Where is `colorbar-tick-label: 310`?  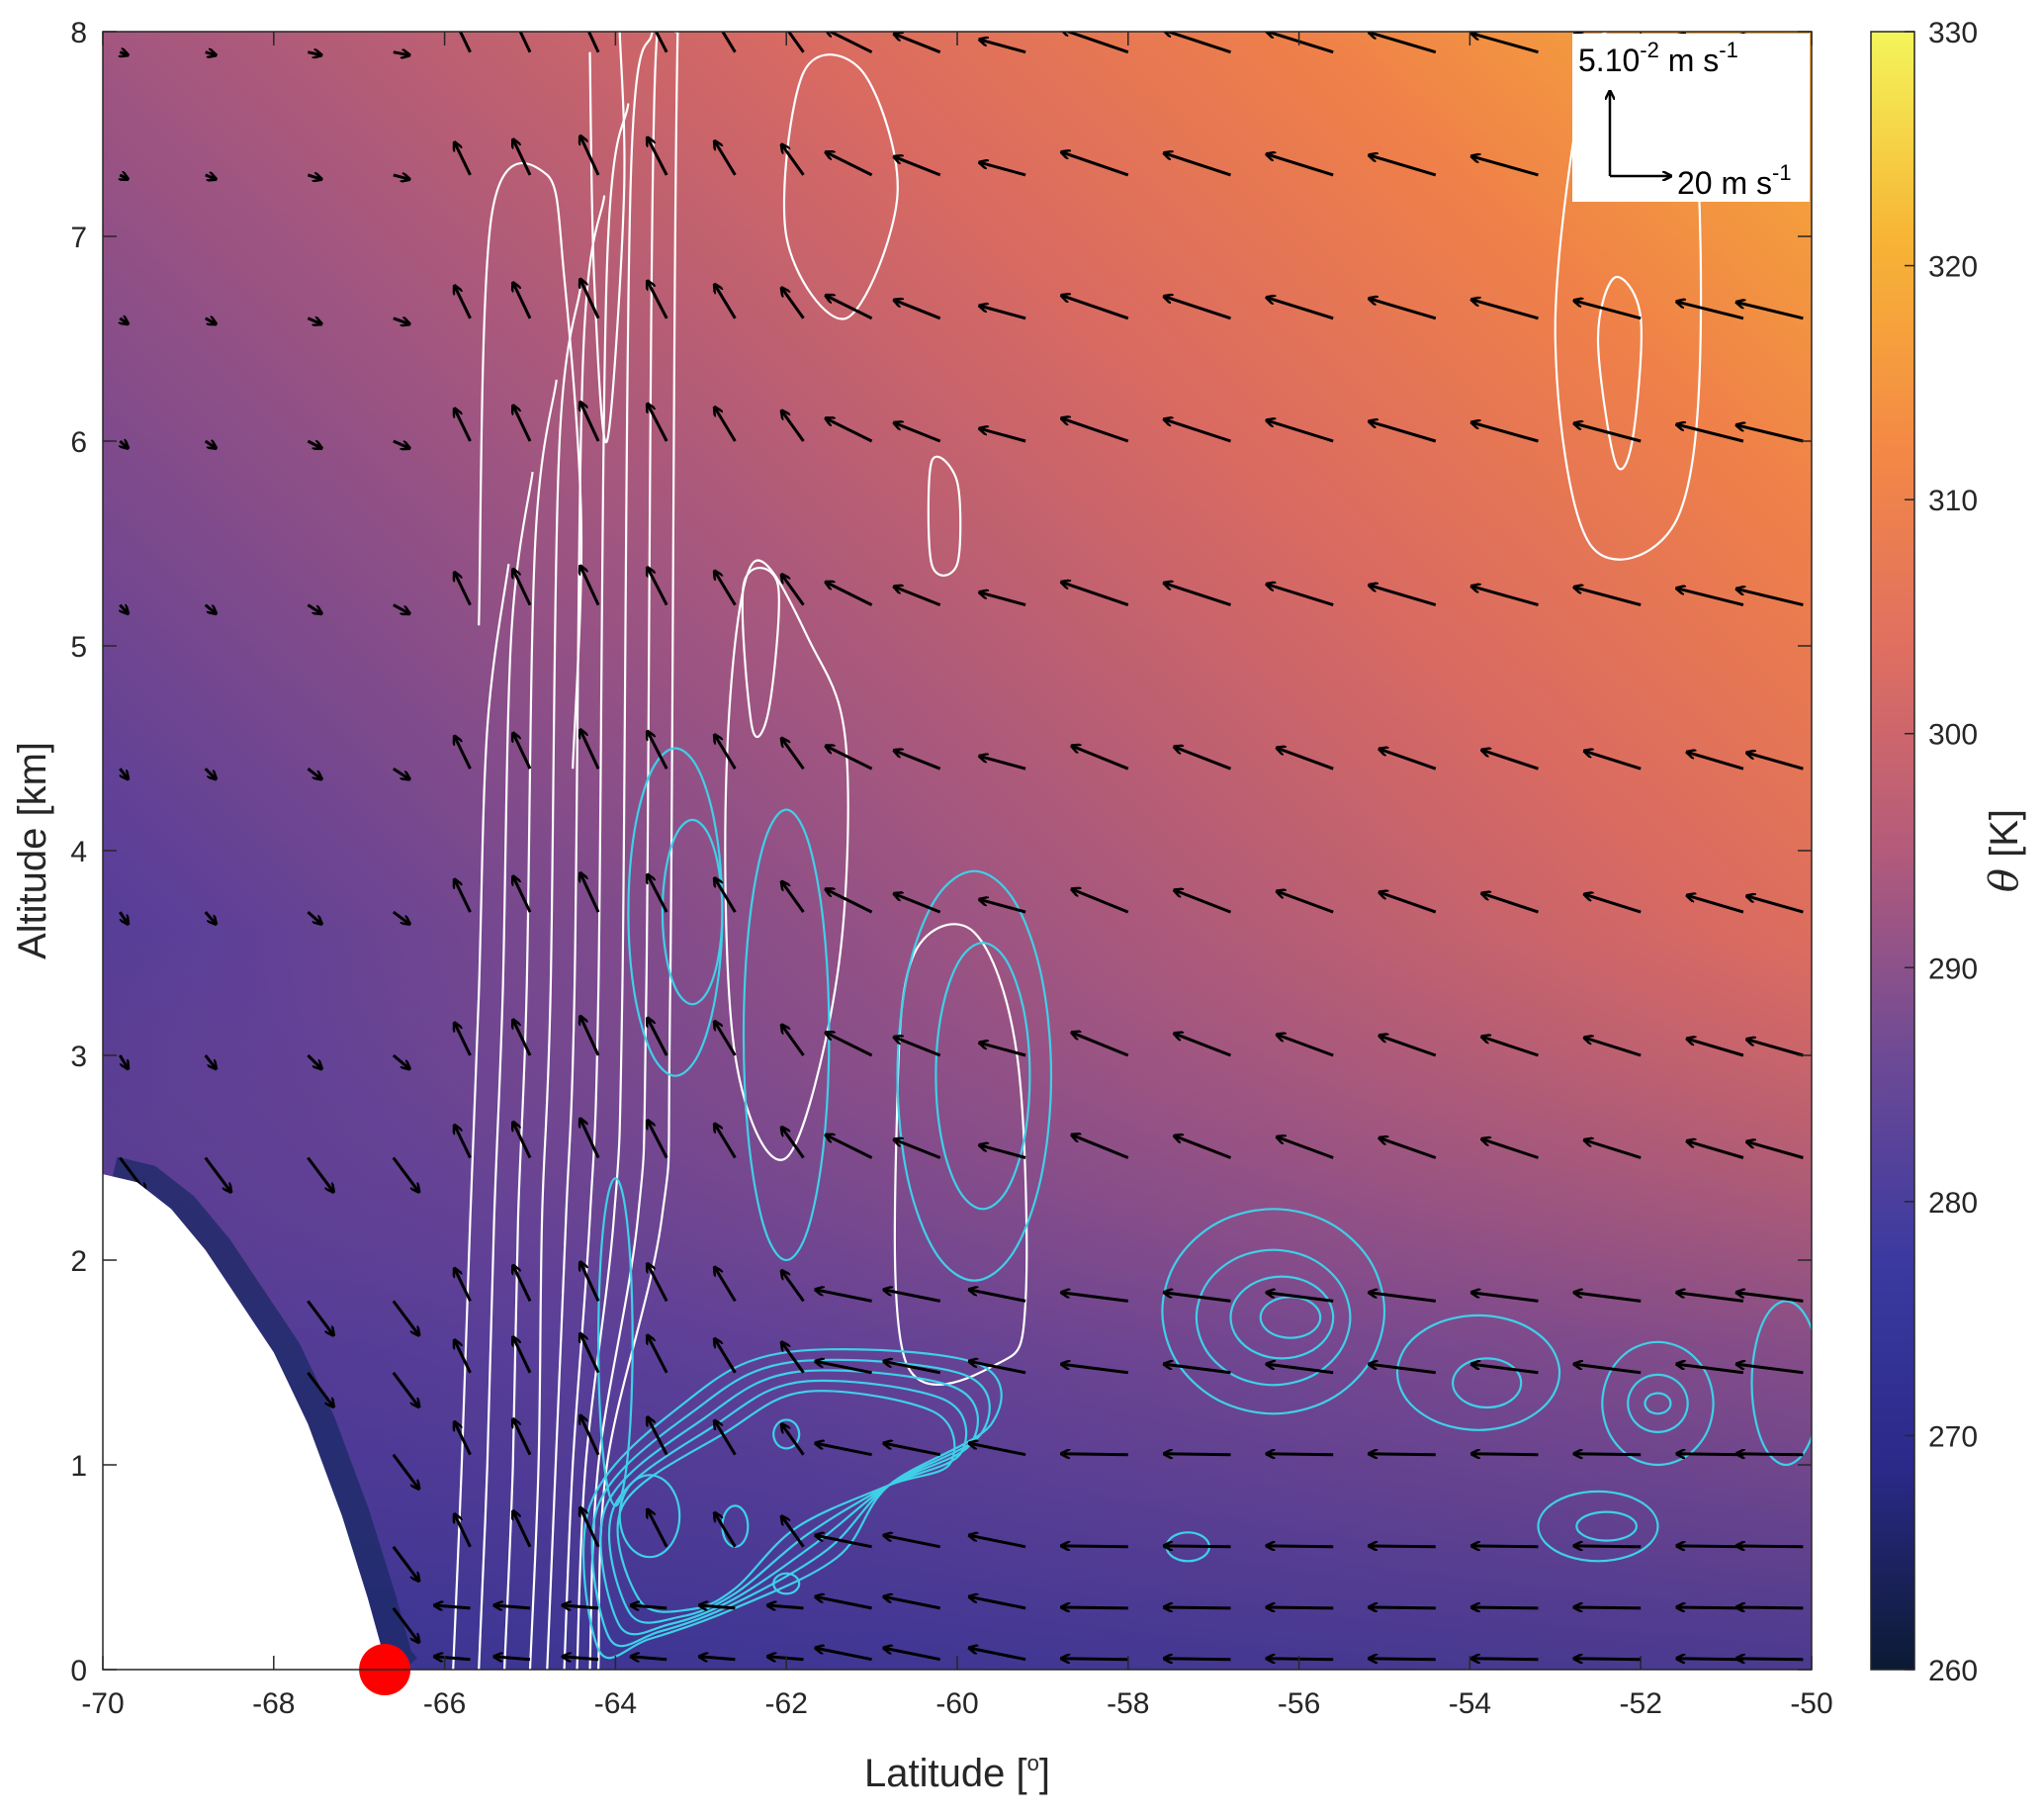
colorbar-tick-label: 310 is located at coordinates (1953, 501).